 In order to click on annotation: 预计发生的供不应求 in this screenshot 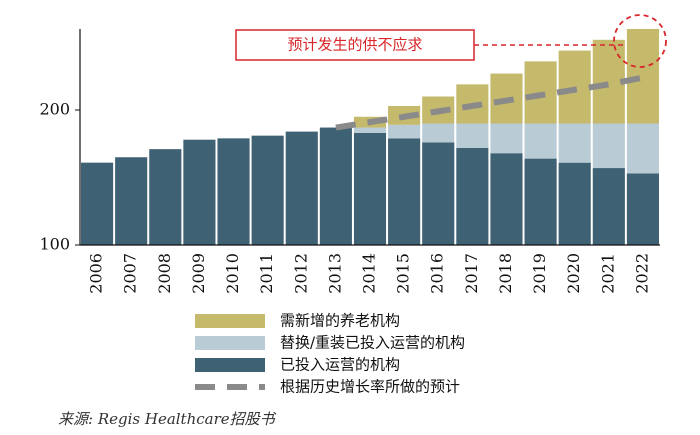, I will do `click(354, 45)`.